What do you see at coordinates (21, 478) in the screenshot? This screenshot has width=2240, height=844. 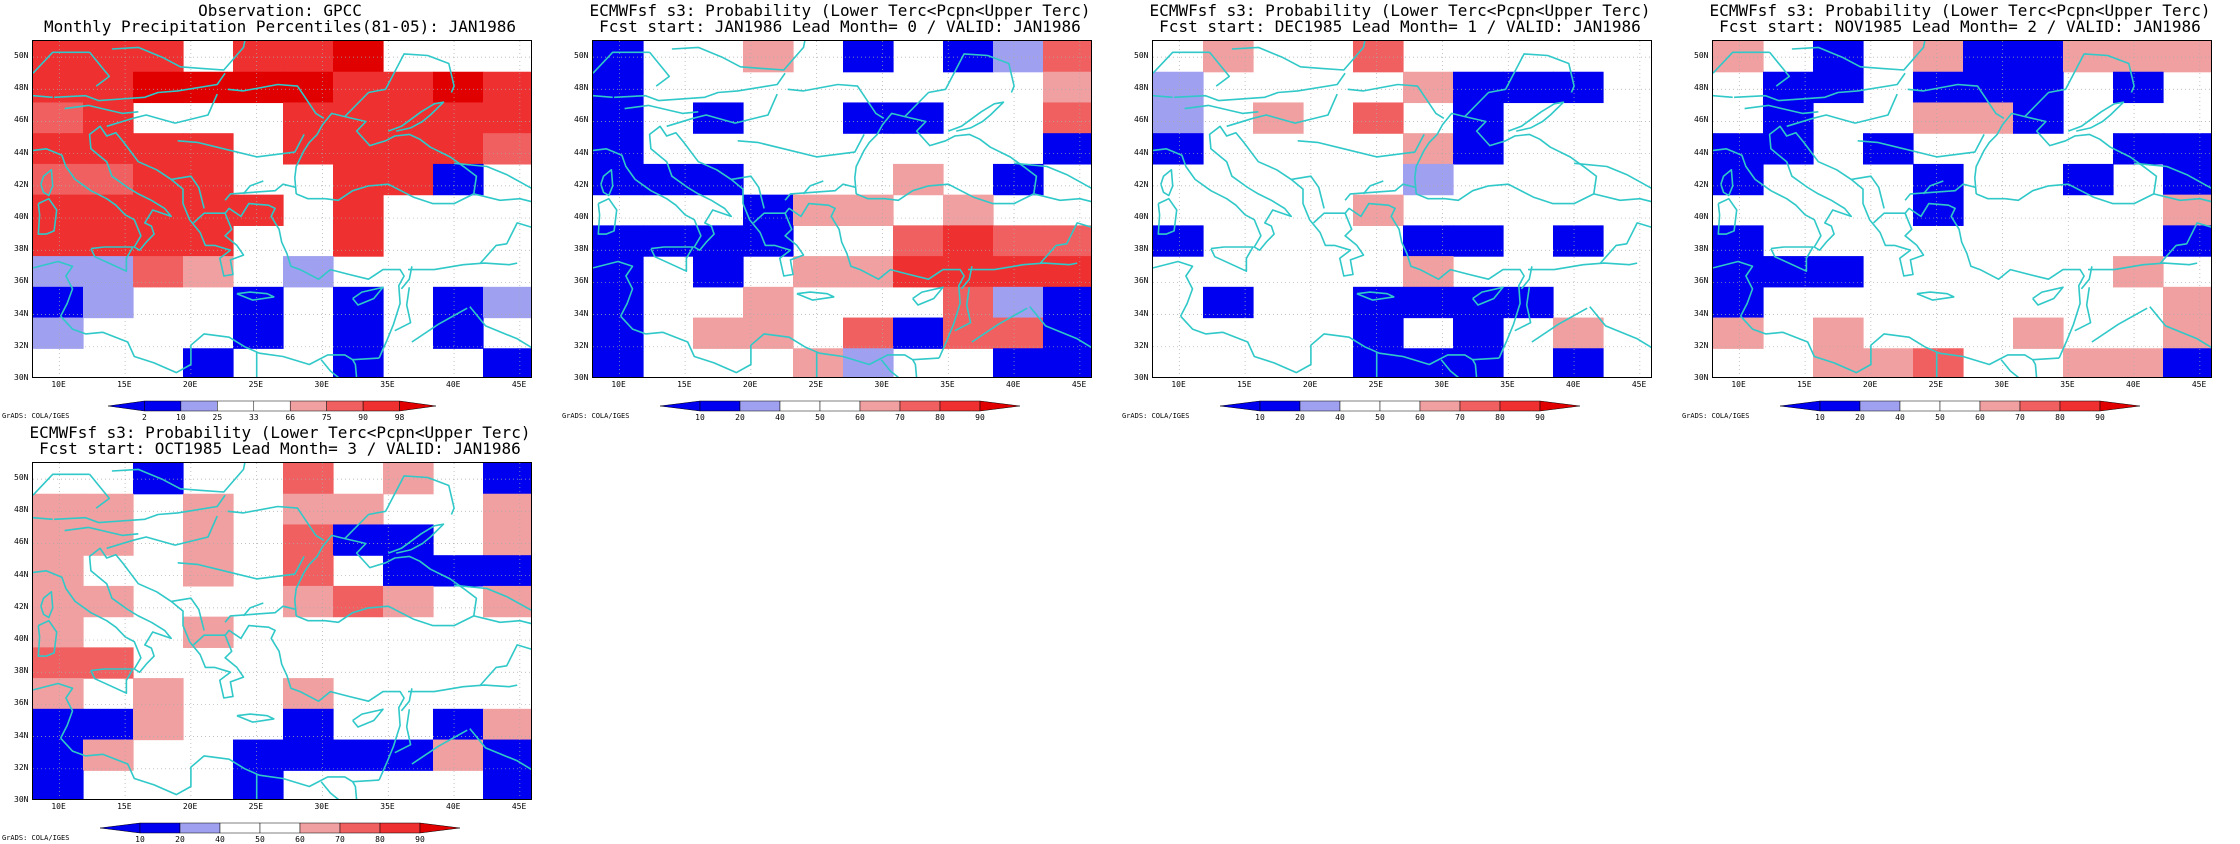 I see `lat-tick-label: 50N` at bounding box center [21, 478].